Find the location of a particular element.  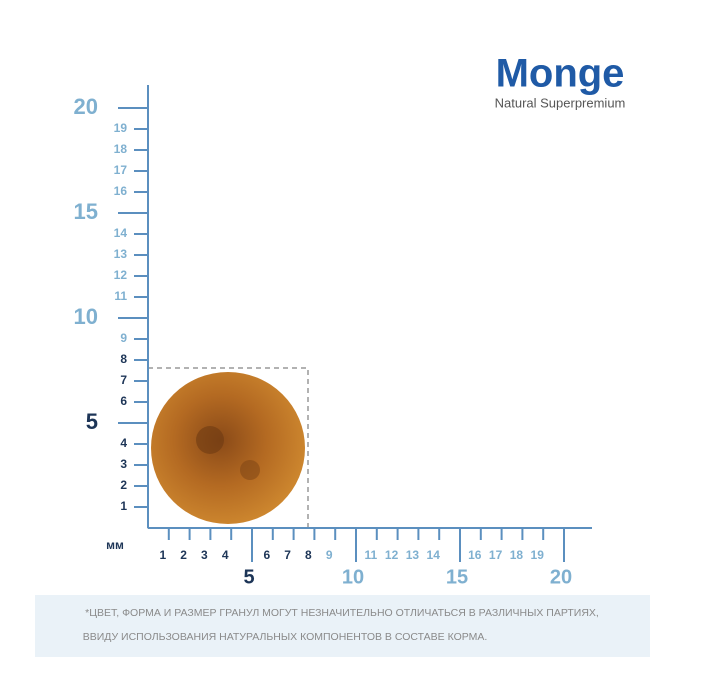

x-tick-label: 1 is located at coordinates (162, 555).